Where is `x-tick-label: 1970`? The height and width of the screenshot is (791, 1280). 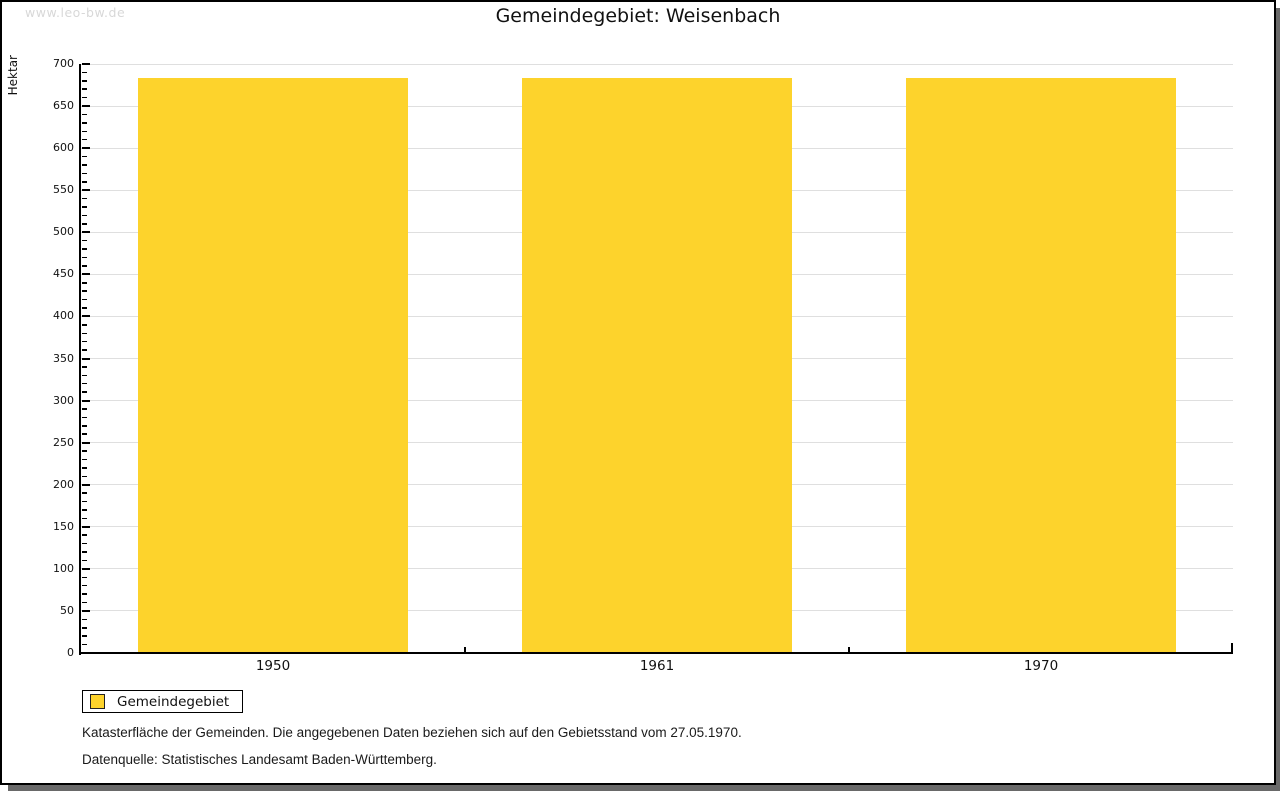 x-tick-label: 1970 is located at coordinates (1041, 666).